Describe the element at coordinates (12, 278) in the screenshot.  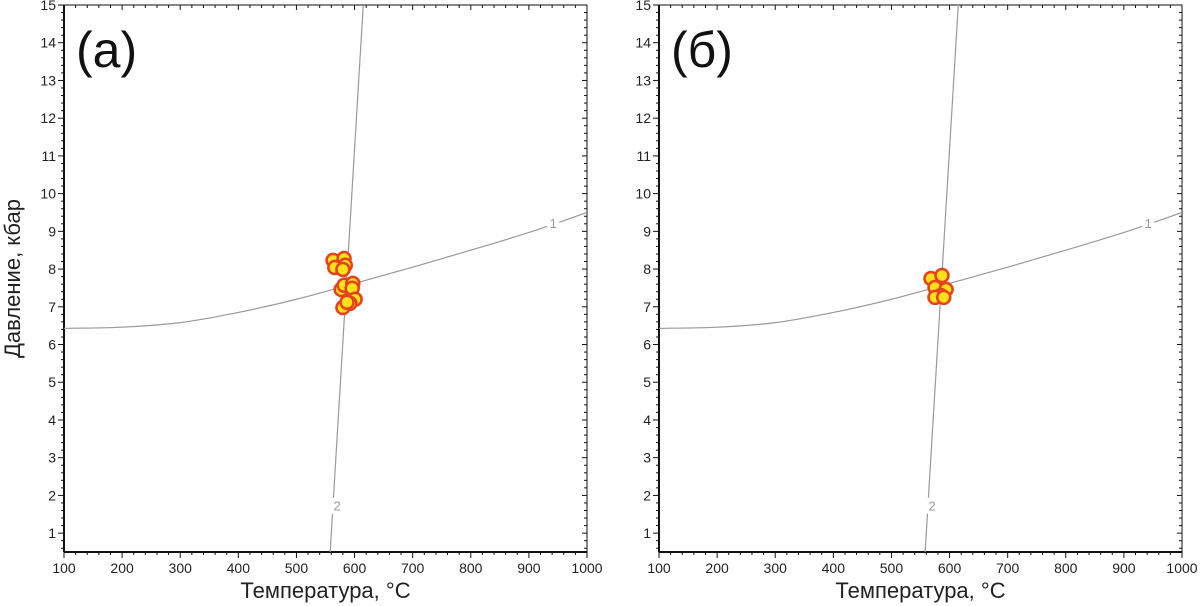
I see `y-axis-label: Давление, кбар` at that location.